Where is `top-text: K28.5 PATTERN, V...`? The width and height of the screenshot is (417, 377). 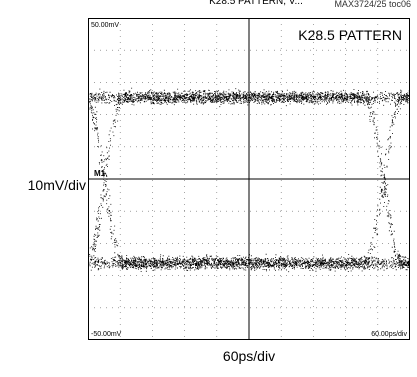 top-text: K28.5 PATTERN, V... is located at coordinates (256, 3).